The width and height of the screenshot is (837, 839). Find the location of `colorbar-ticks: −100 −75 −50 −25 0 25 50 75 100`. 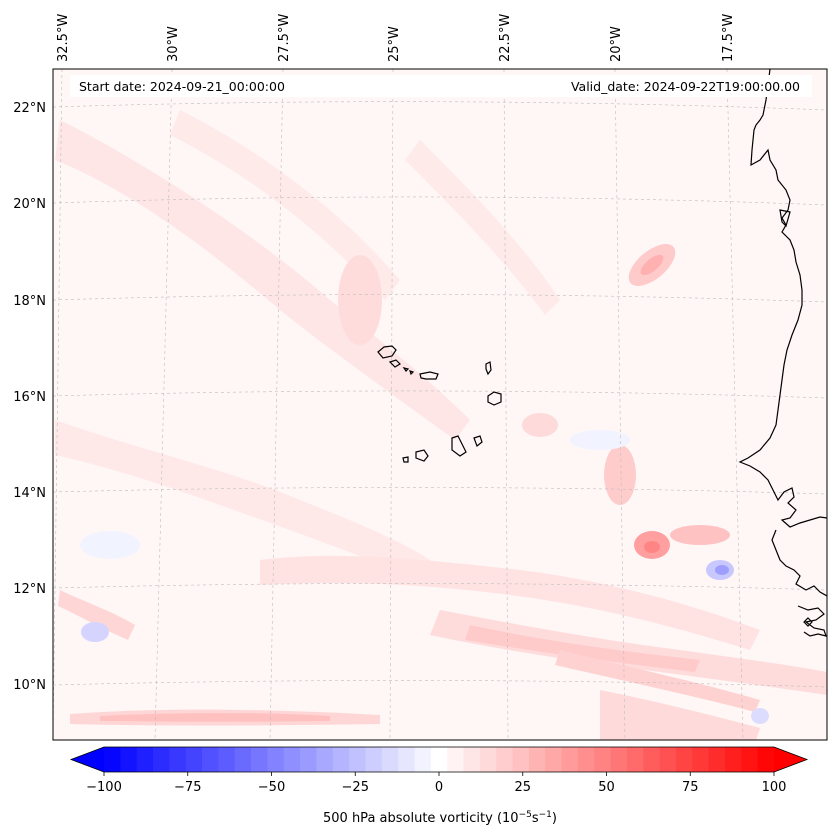

colorbar-ticks: −100 −75 −50 −25 0 25 50 75 100 is located at coordinates (436, 783).